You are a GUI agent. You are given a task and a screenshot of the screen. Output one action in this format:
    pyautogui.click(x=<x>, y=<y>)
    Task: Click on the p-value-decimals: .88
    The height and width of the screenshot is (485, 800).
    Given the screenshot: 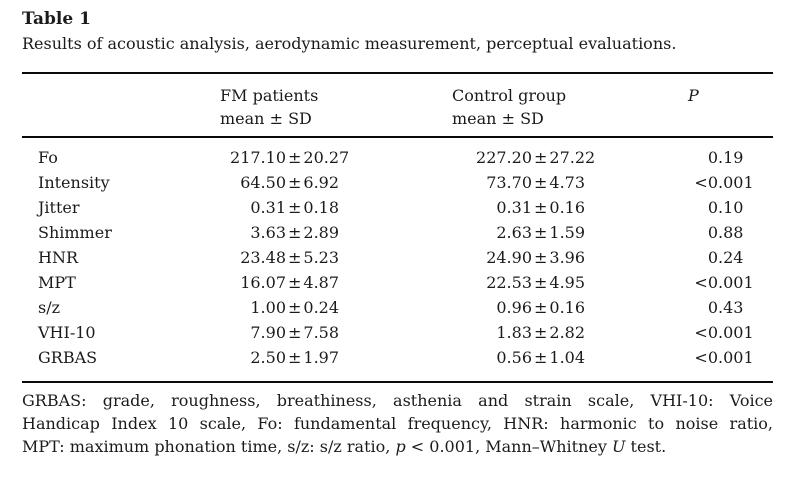 What is the action you would take?
    pyautogui.click(x=731, y=232)
    